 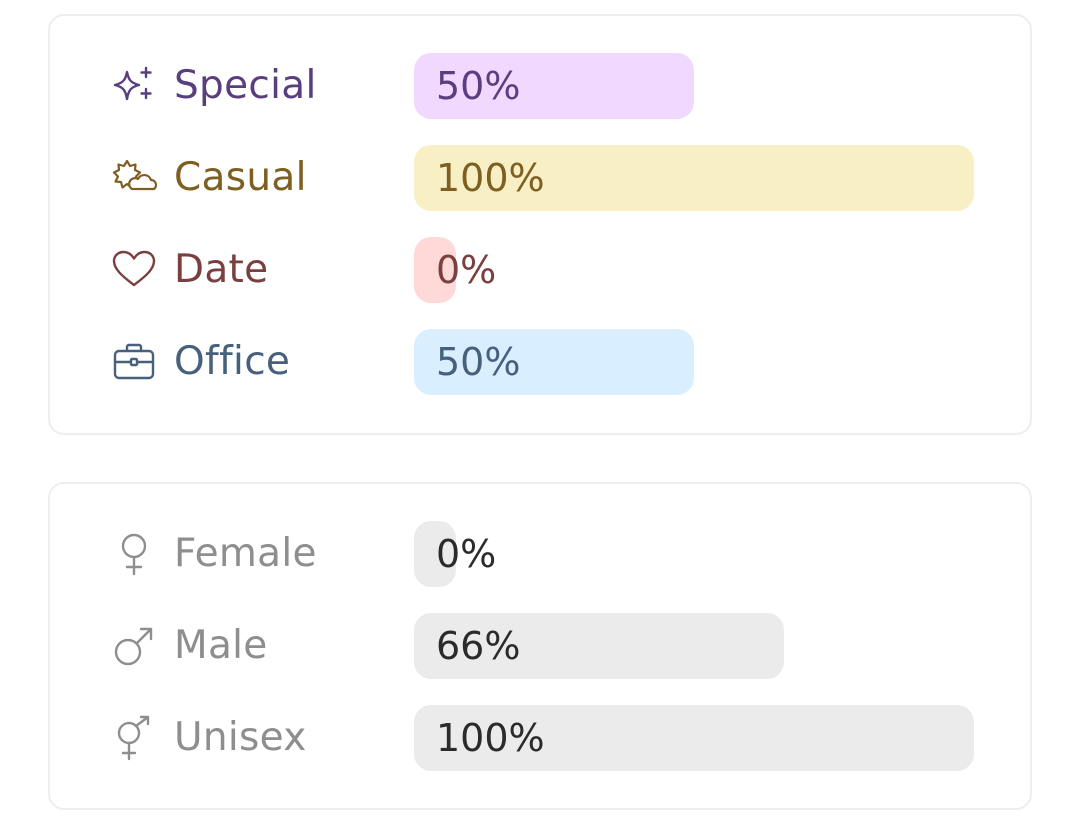 I want to click on occasion-row-casual: Casual 100%, so click(x=540, y=178).